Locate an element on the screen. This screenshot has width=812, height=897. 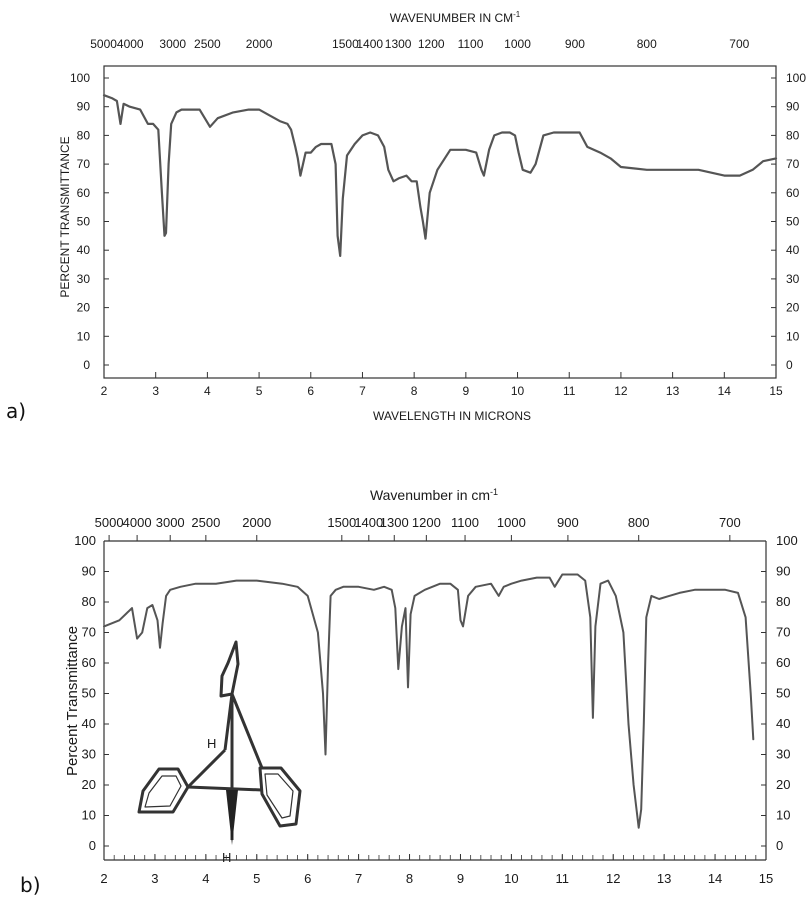
chart-a-y-tick-label-left-80: 80 is located at coordinates (84, 135).